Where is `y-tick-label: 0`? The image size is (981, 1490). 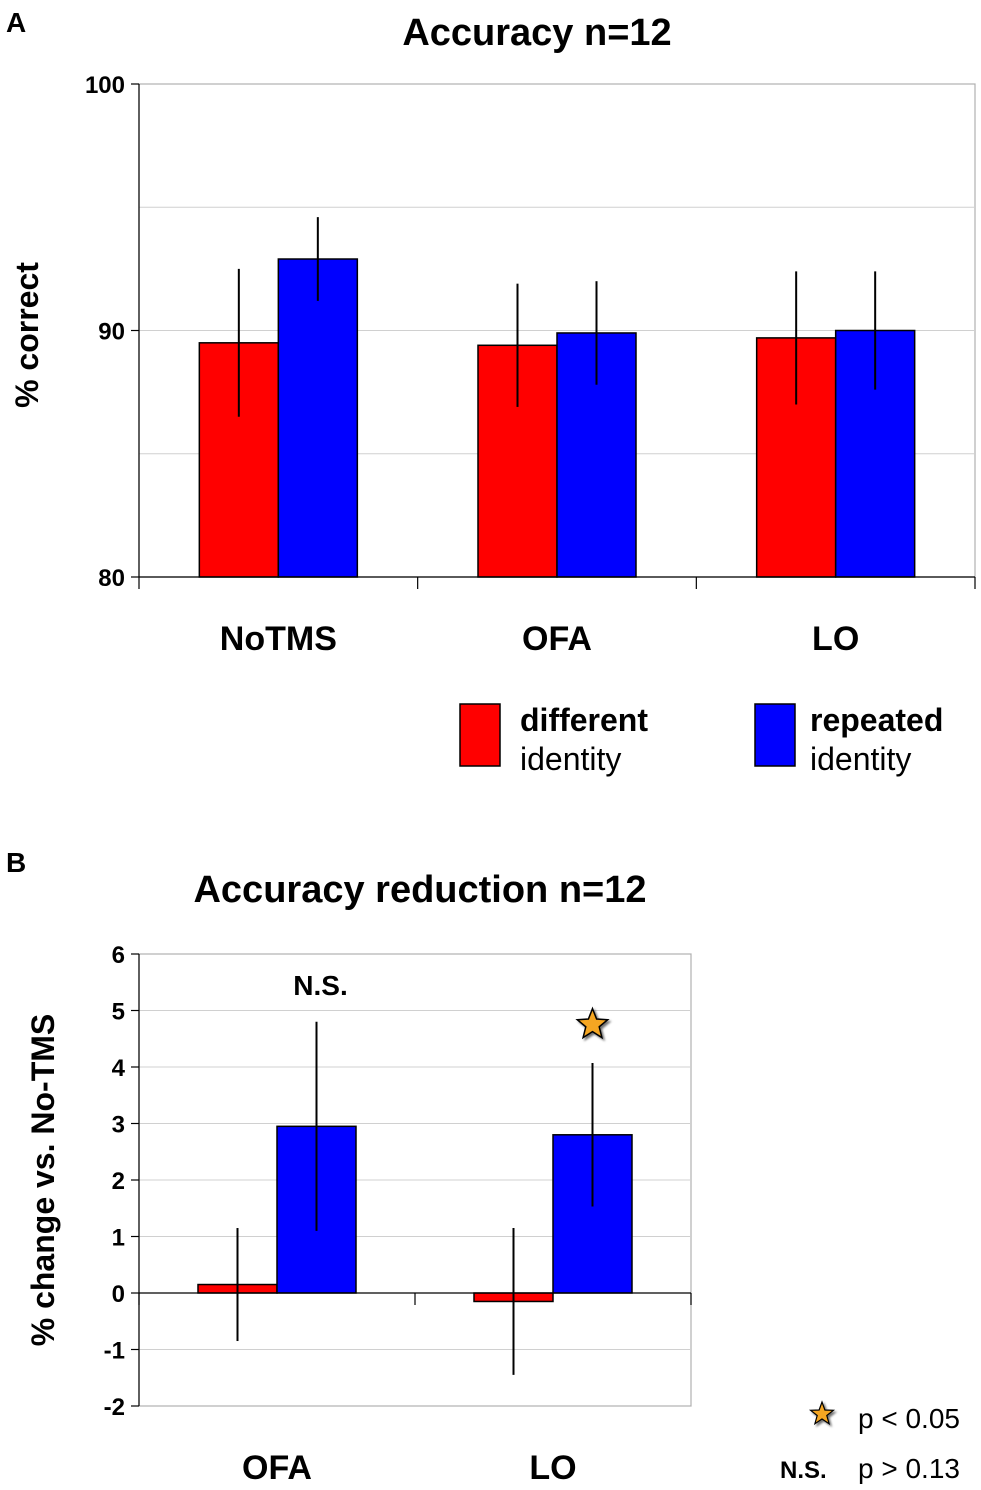
y-tick-label: 0 is located at coordinates (118, 1294).